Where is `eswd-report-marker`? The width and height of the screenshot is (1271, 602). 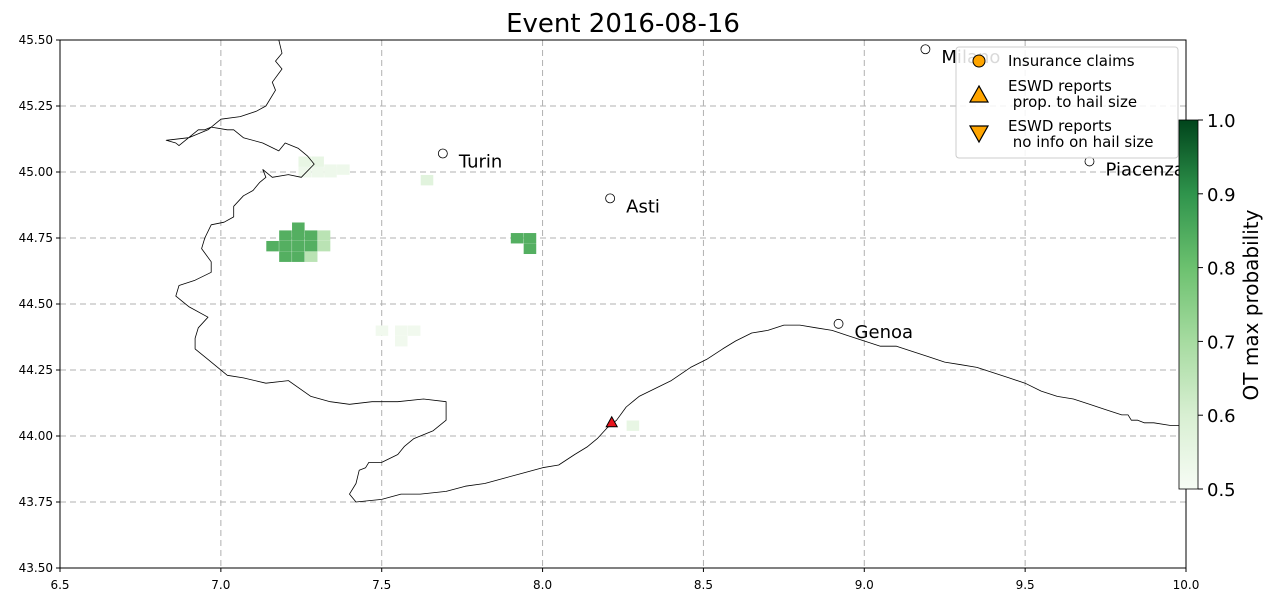 eswd-report-marker is located at coordinates (612, 421).